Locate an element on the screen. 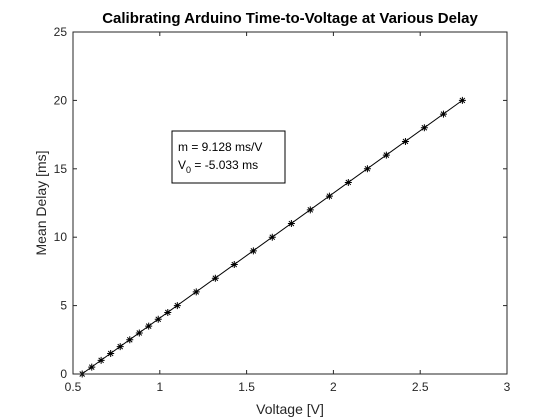  annotation-intercept: V0 = -5.033 ms is located at coordinates (218, 166).